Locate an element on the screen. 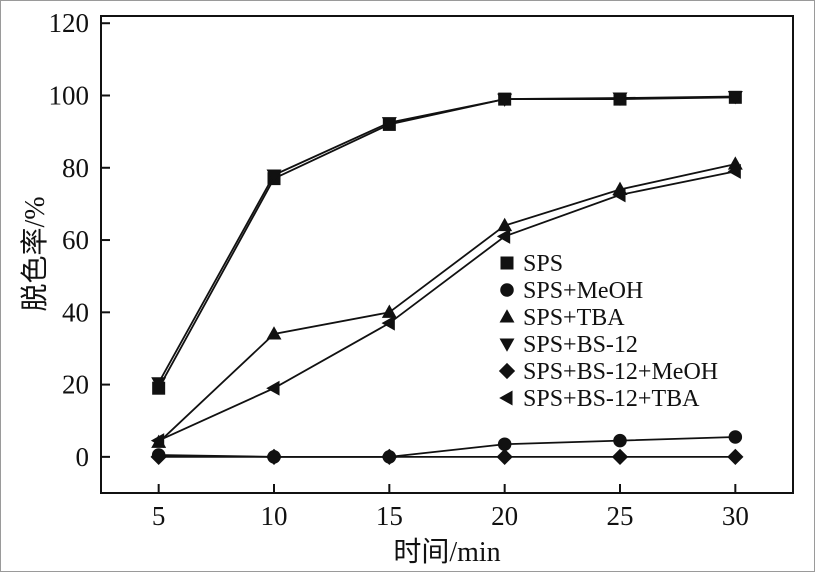  y-tick-label: 40 is located at coordinates (75, 312).